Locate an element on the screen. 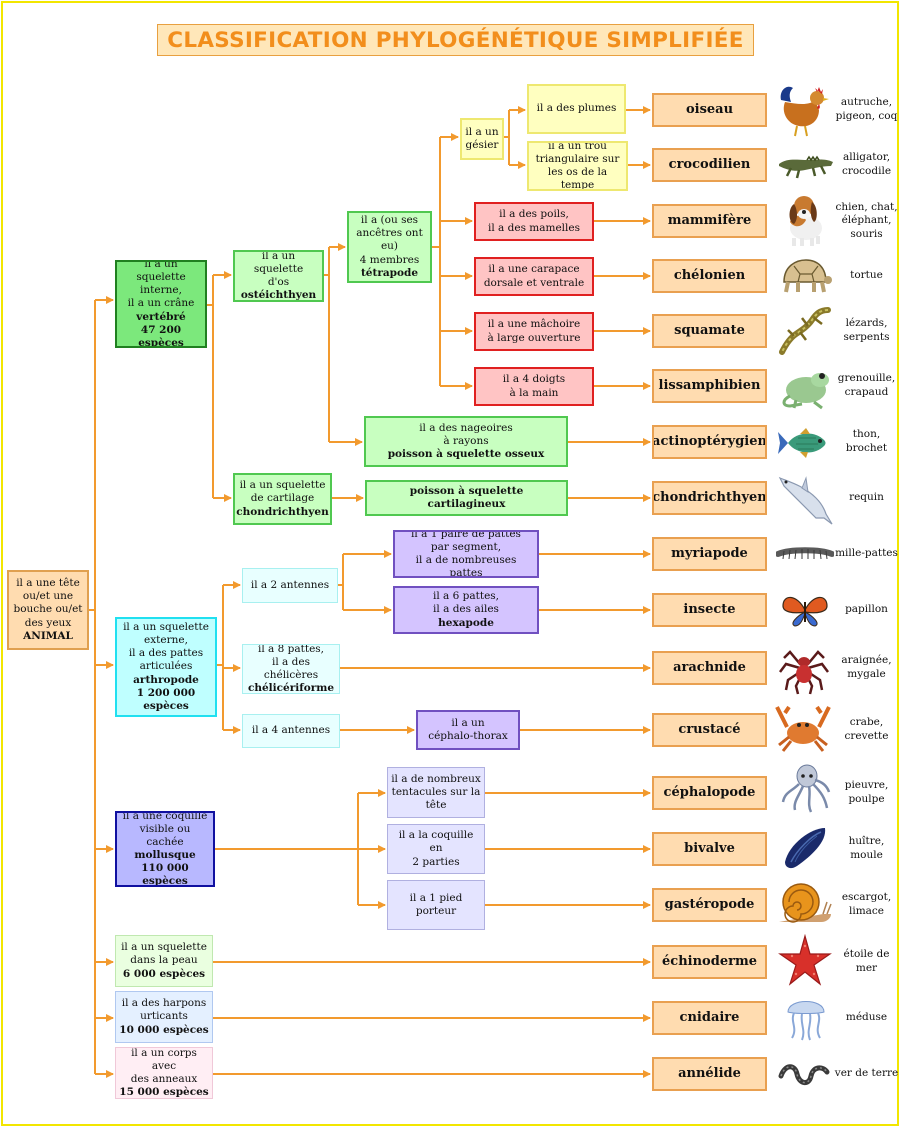 The image size is (904, 1131). node-poils: il a des poils, il a des mamelles is located at coordinates (534, 221).